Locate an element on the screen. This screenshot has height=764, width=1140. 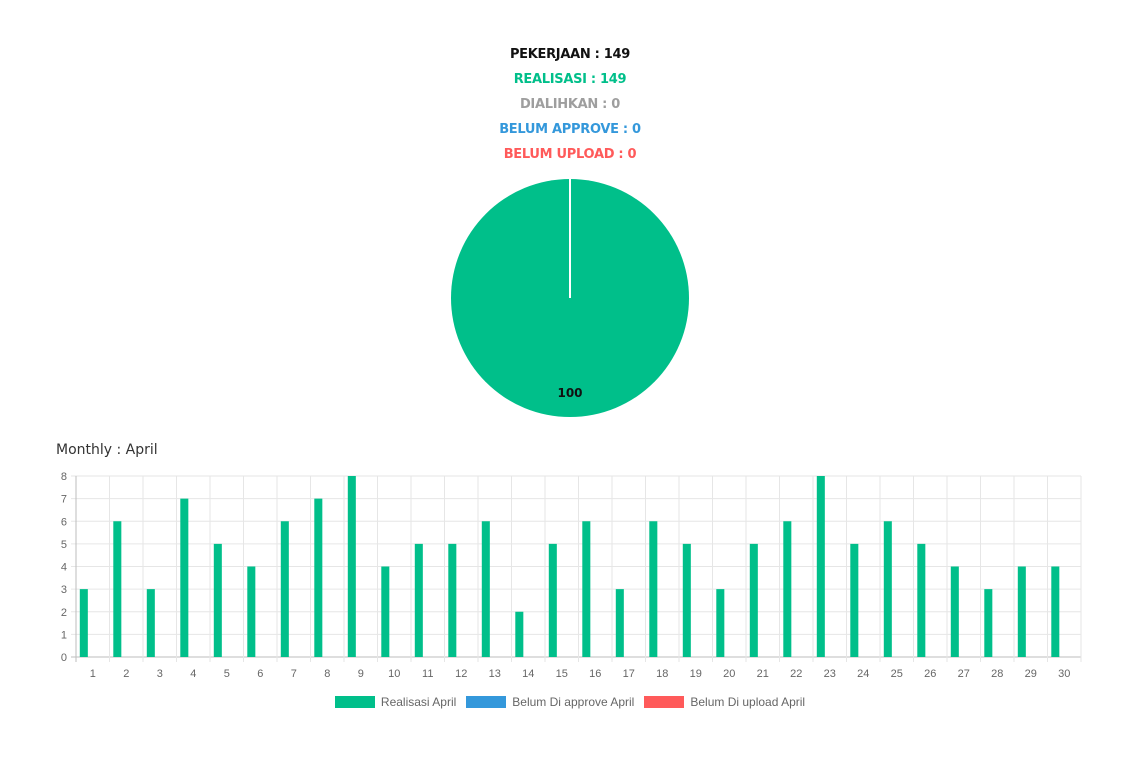
legend-item: Belum Di approve April is located at coordinates (550, 702).